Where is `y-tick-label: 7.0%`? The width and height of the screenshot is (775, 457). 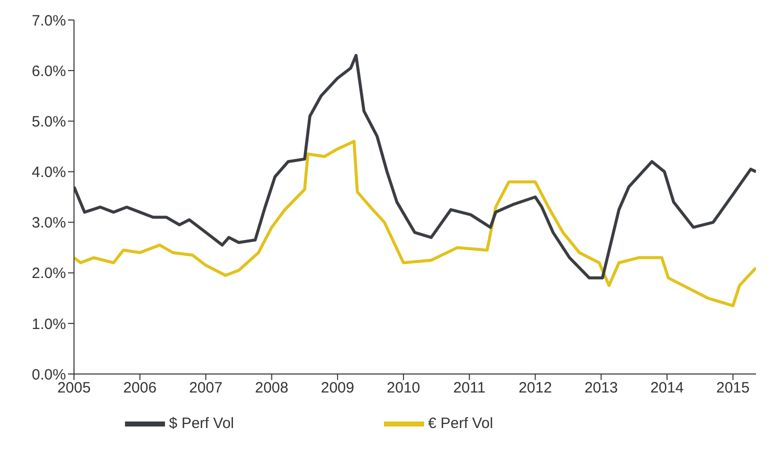
y-tick-label: 7.0% is located at coordinates (49, 21).